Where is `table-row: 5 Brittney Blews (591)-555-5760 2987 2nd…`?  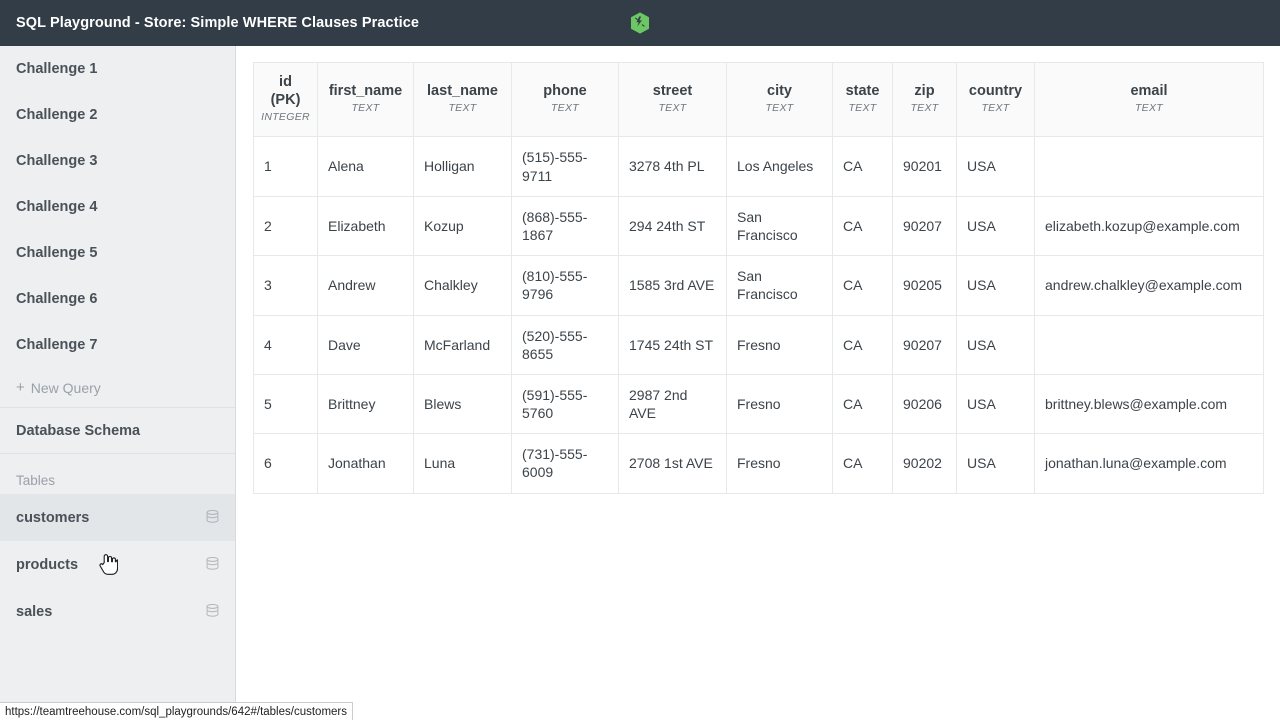 table-row: 5 Brittney Blews (591)-555-5760 2987 2nd… is located at coordinates (758, 404).